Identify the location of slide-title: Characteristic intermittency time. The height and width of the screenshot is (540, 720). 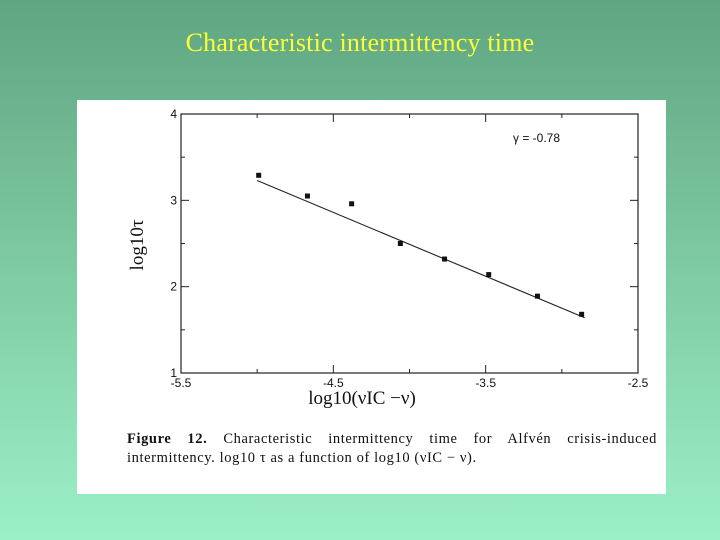
(360, 42).